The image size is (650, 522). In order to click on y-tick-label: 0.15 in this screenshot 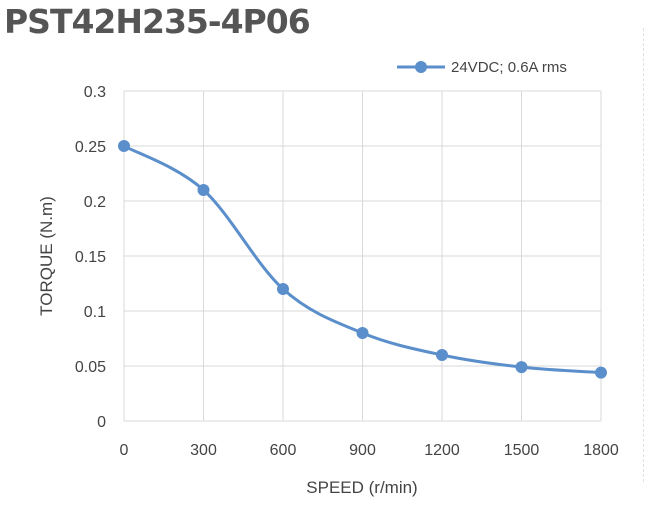, I will do `click(90, 257)`.